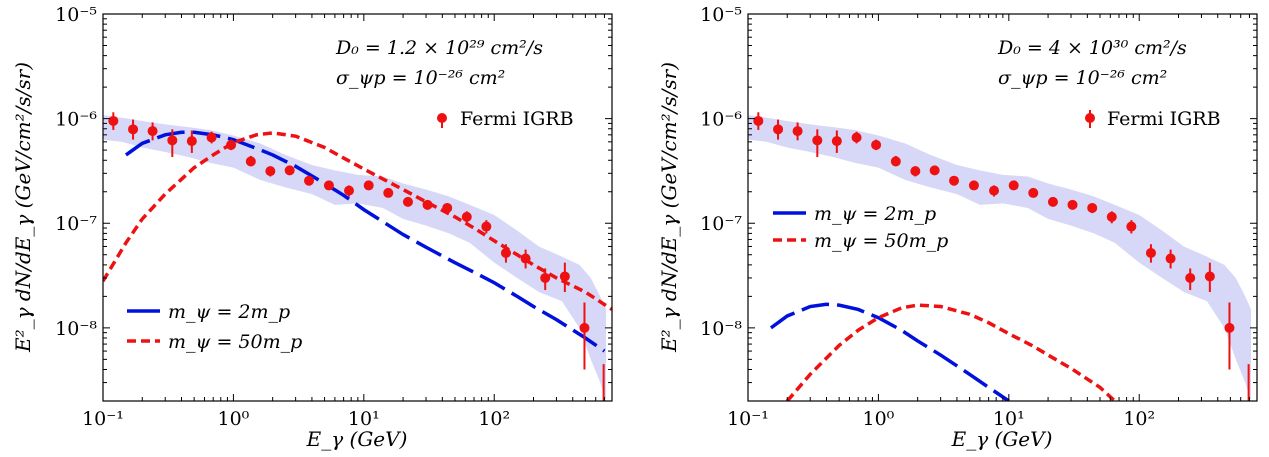  I want to click on dm-curves-layer, so click(943, 351).